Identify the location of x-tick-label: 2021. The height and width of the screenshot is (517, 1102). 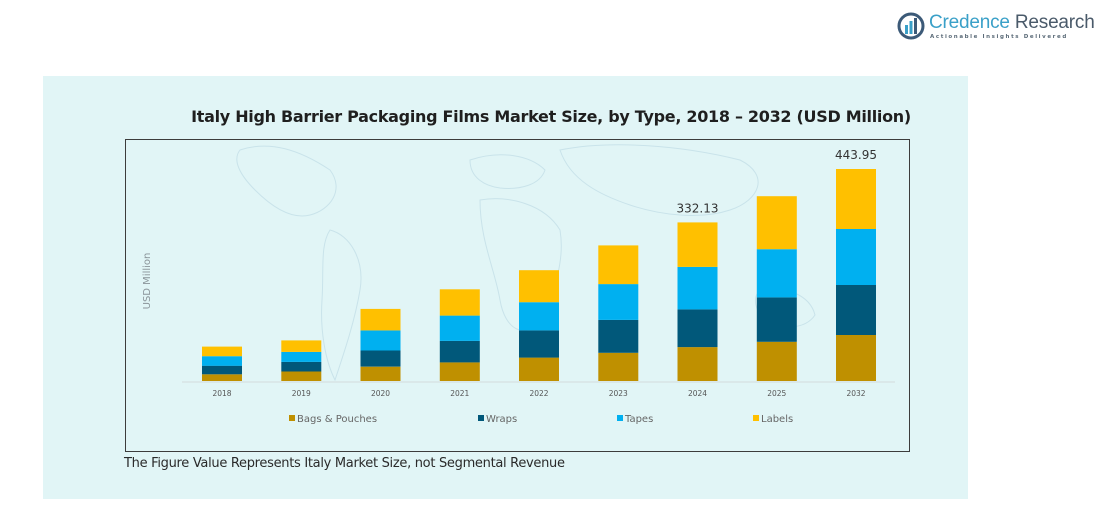
(459, 393).